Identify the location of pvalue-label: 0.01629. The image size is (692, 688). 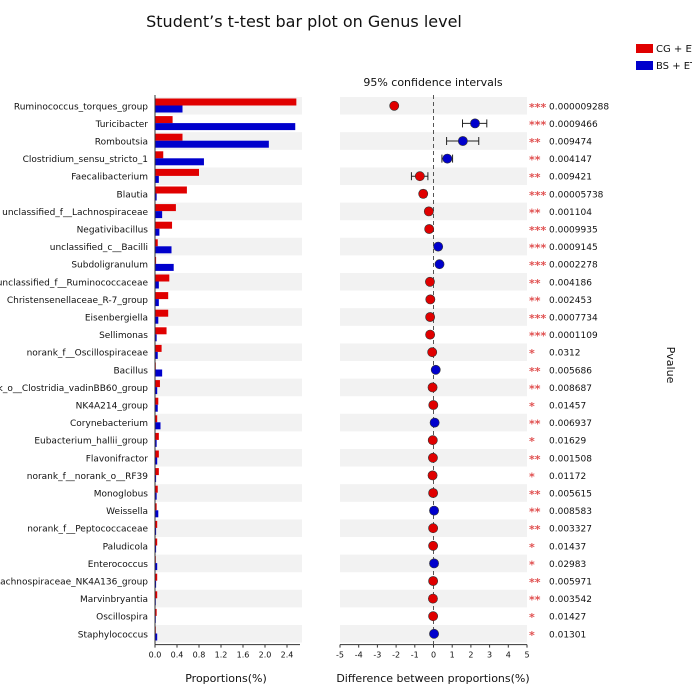
(567, 442).